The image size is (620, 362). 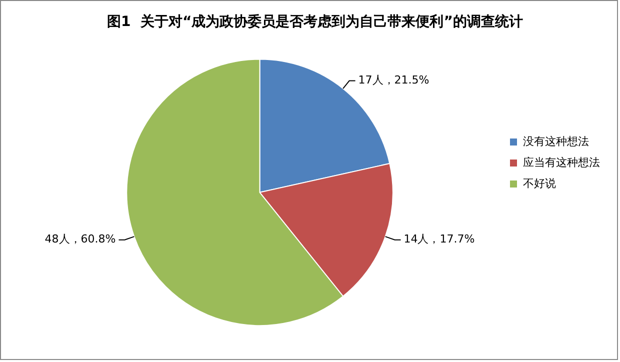 I want to click on data-label: 14人，17.7%, so click(x=439, y=239).